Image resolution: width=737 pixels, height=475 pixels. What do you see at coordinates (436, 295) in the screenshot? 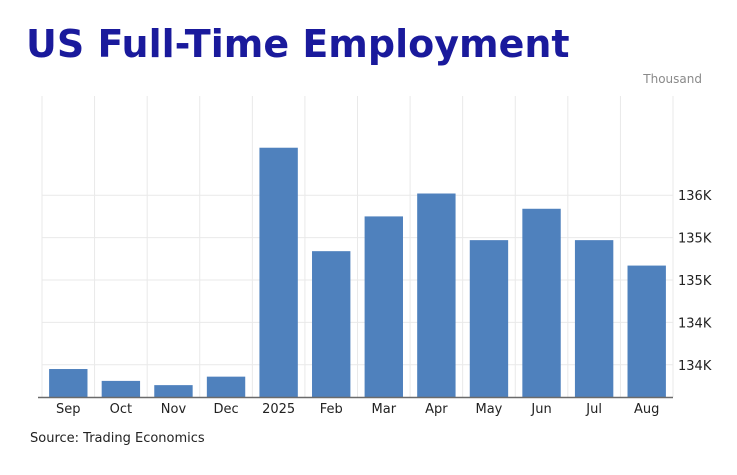
I see `bar-apr` at bounding box center [436, 295].